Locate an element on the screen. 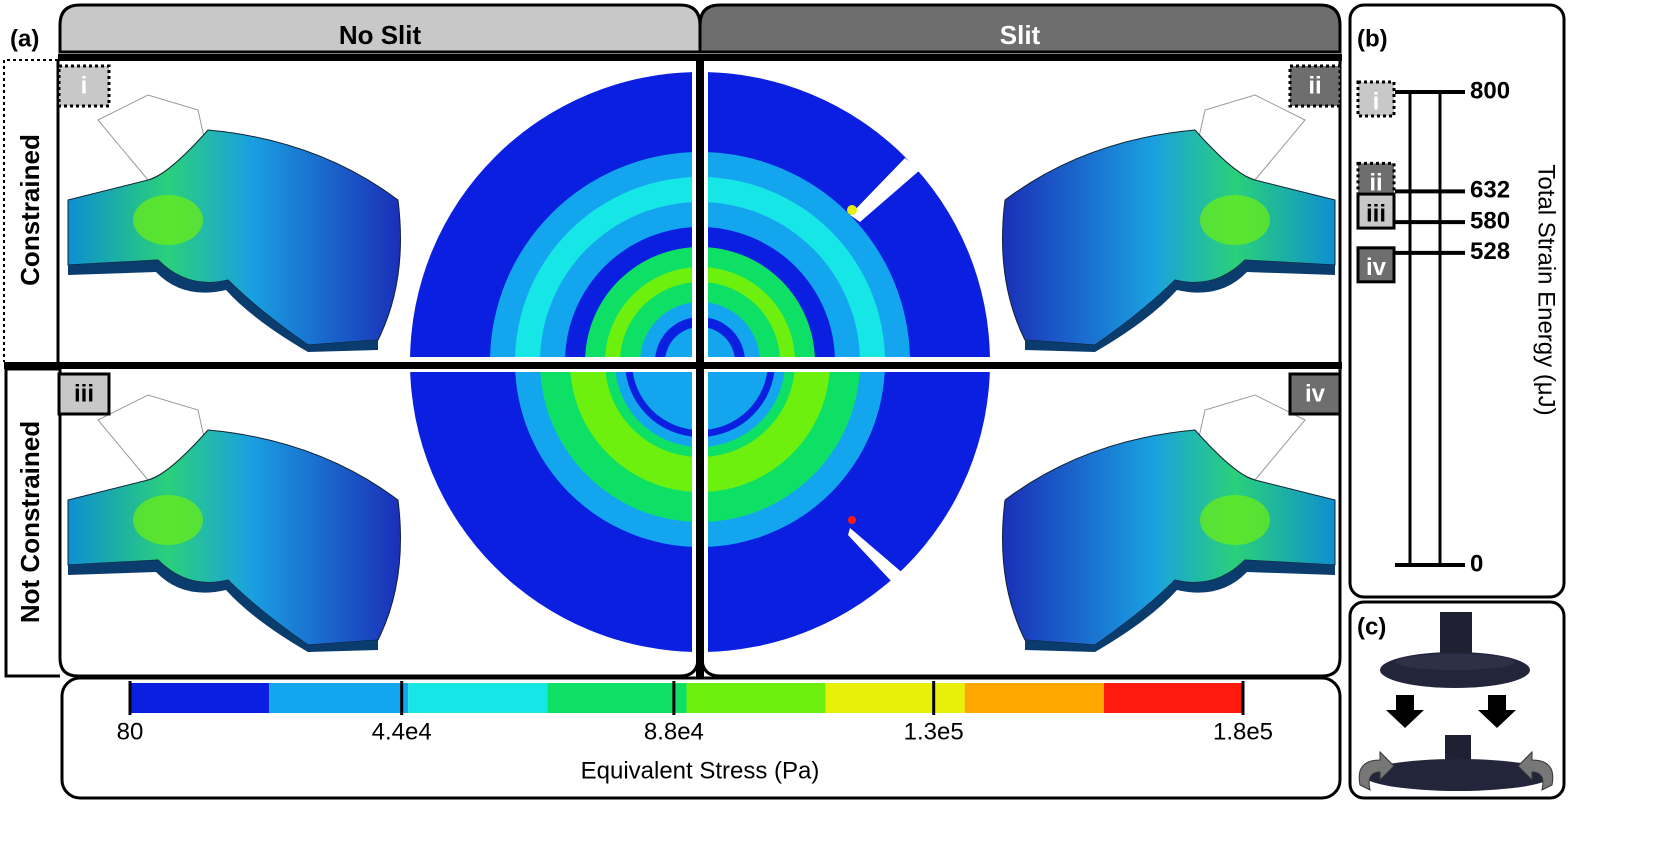 The width and height of the screenshot is (1654, 855). colorbar-title: Equivalent Stress (Pa) is located at coordinates (700, 770).